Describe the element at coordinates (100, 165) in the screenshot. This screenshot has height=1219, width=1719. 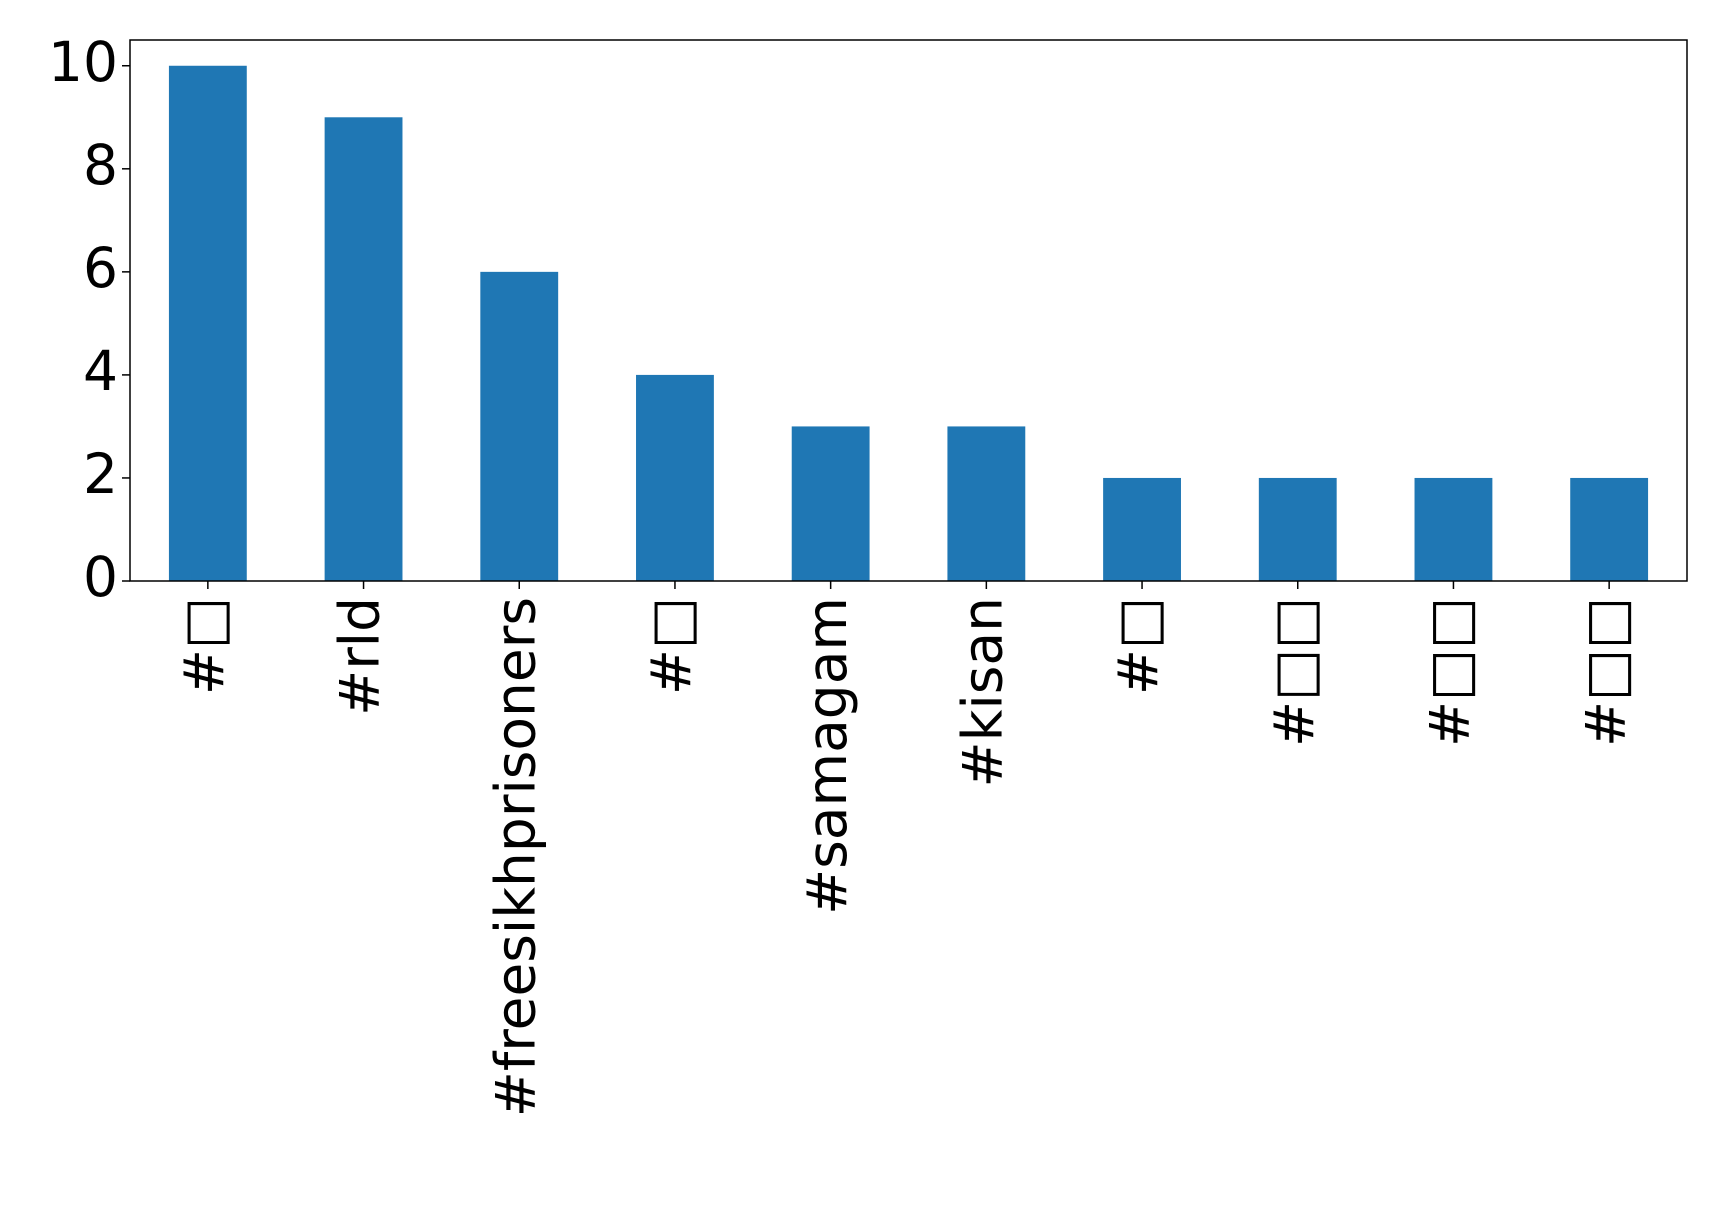
I see `y-tick-label: 8` at that location.